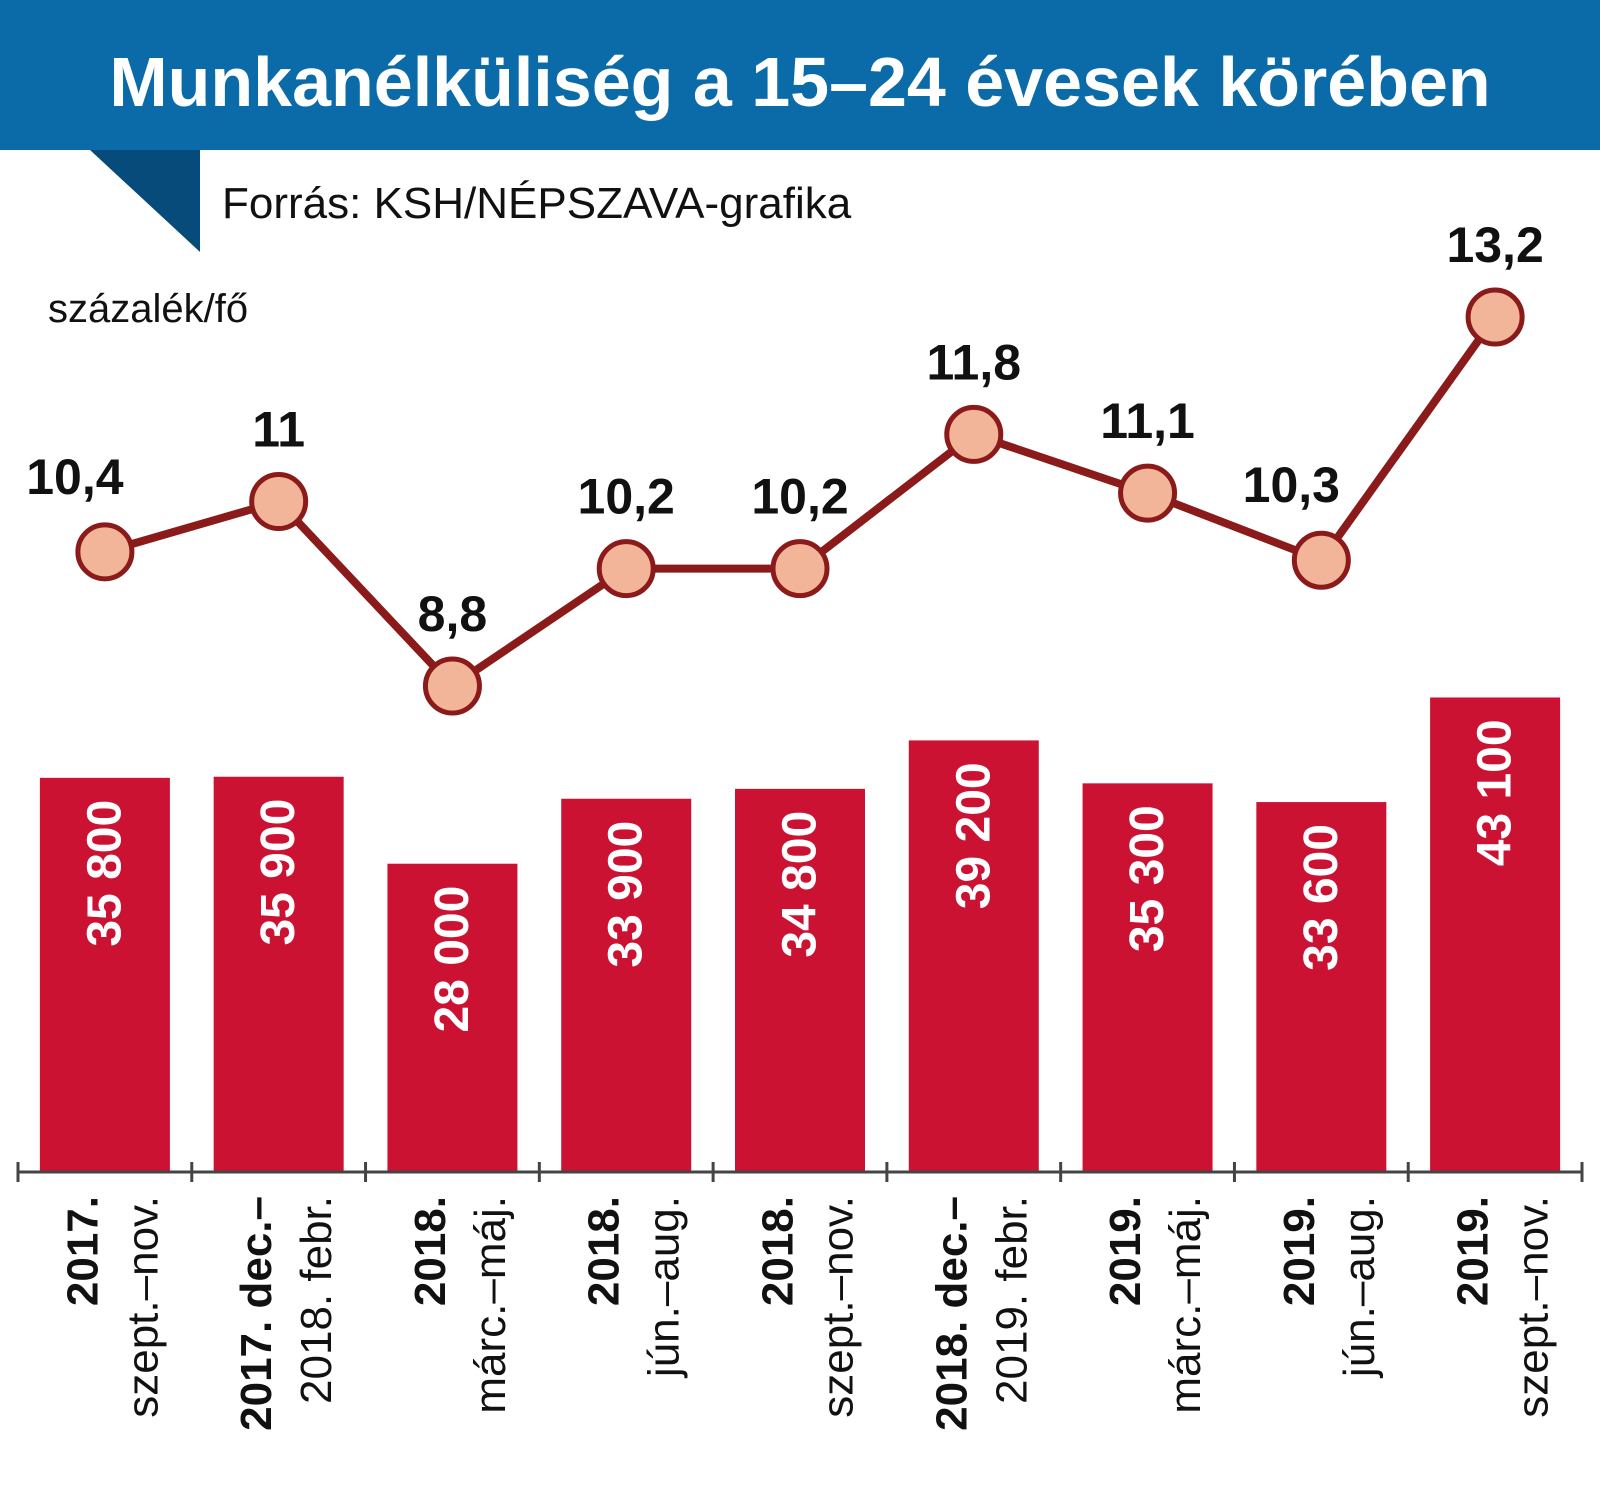  Describe the element at coordinates (1321, 897) in the screenshot. I see `bar-value-label: 33 600` at that location.